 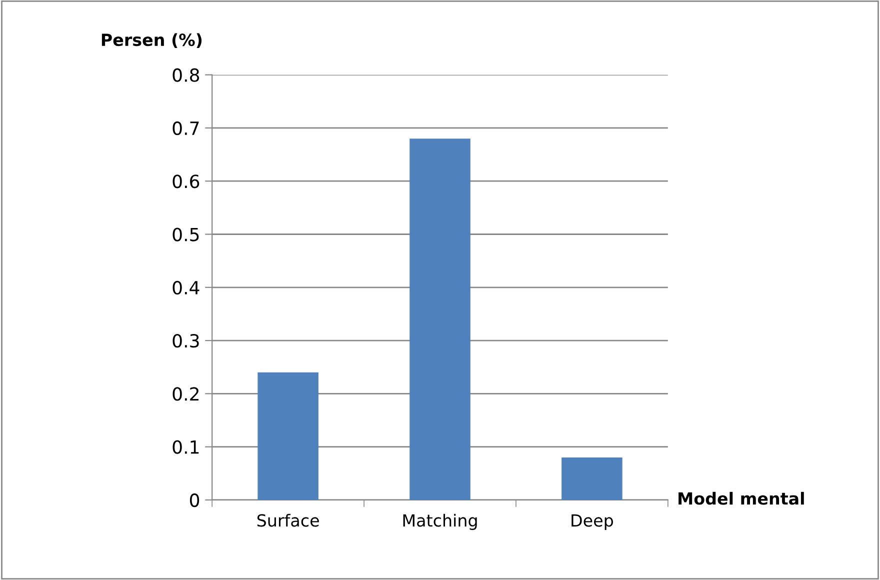 What do you see at coordinates (185, 341) in the screenshot?
I see `y-tick-label: 0.3` at bounding box center [185, 341].